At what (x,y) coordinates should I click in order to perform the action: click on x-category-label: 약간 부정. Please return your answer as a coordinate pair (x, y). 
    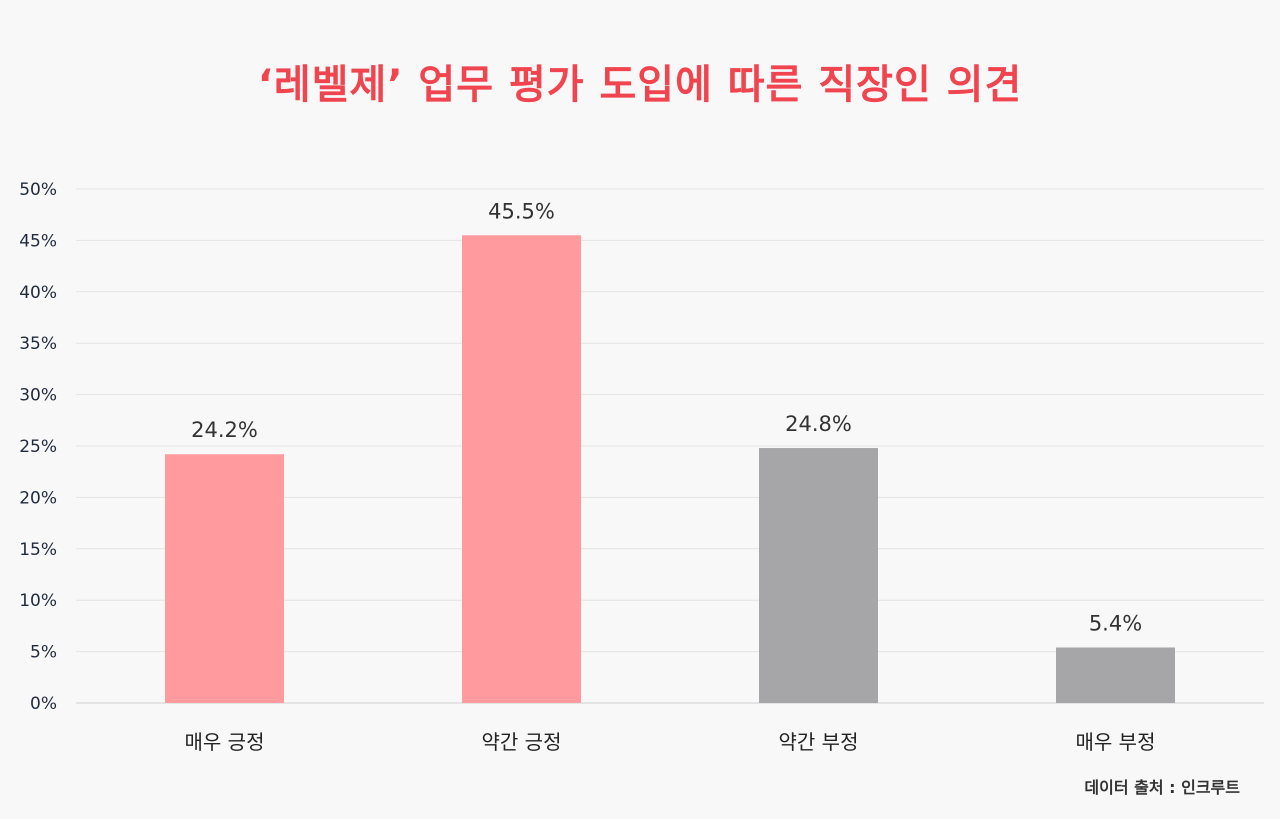
    Looking at the image, I should click on (819, 742).